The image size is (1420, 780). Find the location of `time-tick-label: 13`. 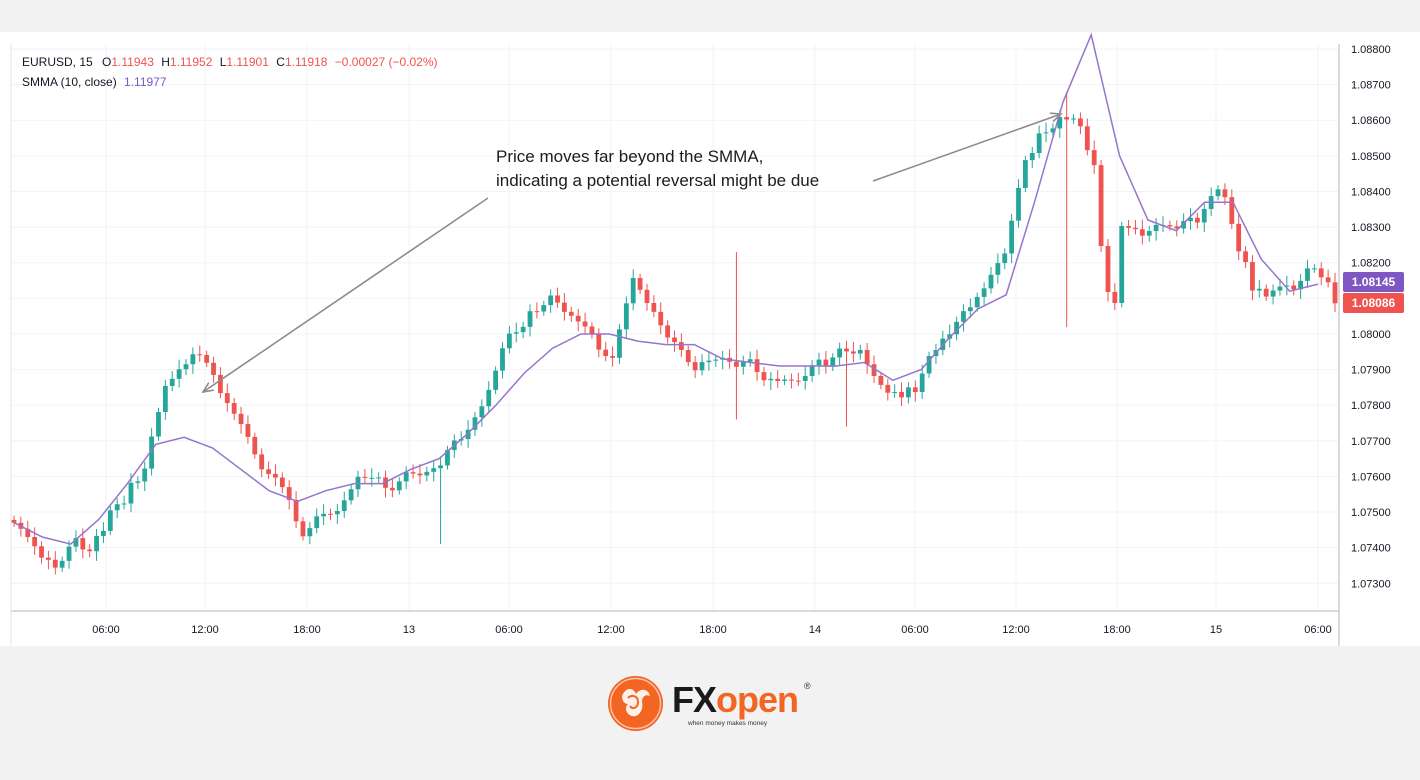

time-tick-label: 13 is located at coordinates (409, 630).